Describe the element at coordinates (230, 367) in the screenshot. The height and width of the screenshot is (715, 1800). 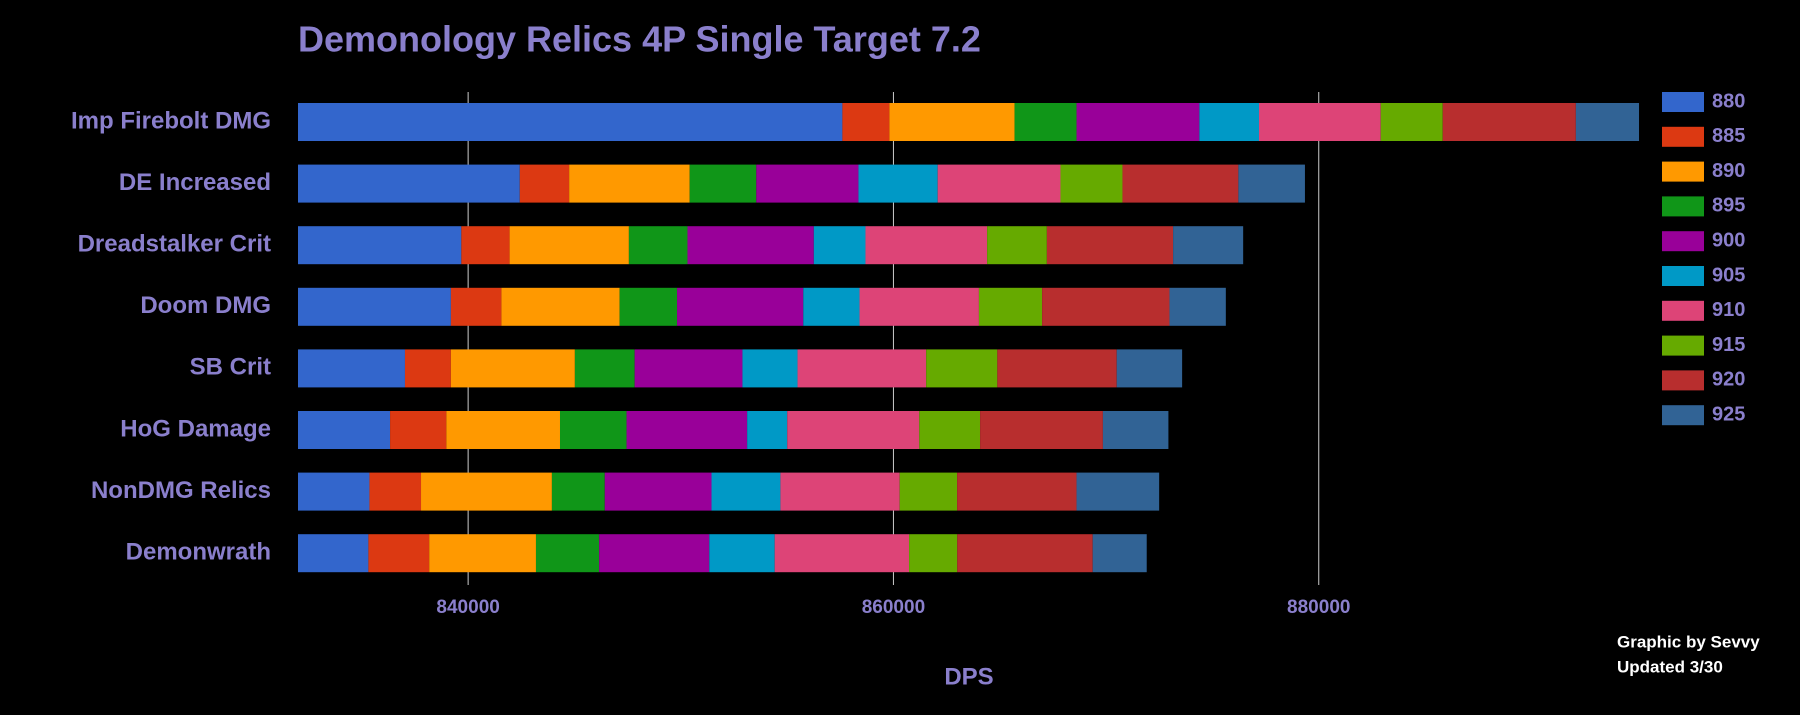
I see `y-tick-label: SB Crit` at that location.